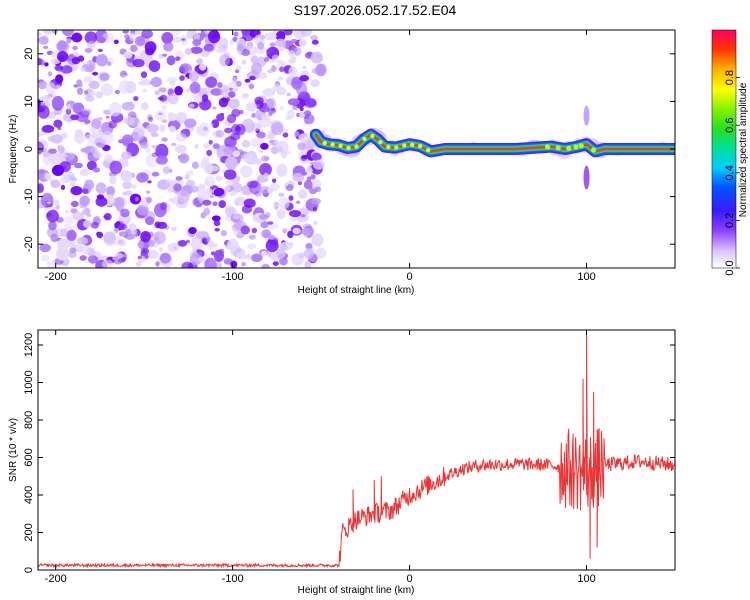 This screenshot has width=750, height=600. I want to click on spectrogram-burst-lower, so click(586, 177).